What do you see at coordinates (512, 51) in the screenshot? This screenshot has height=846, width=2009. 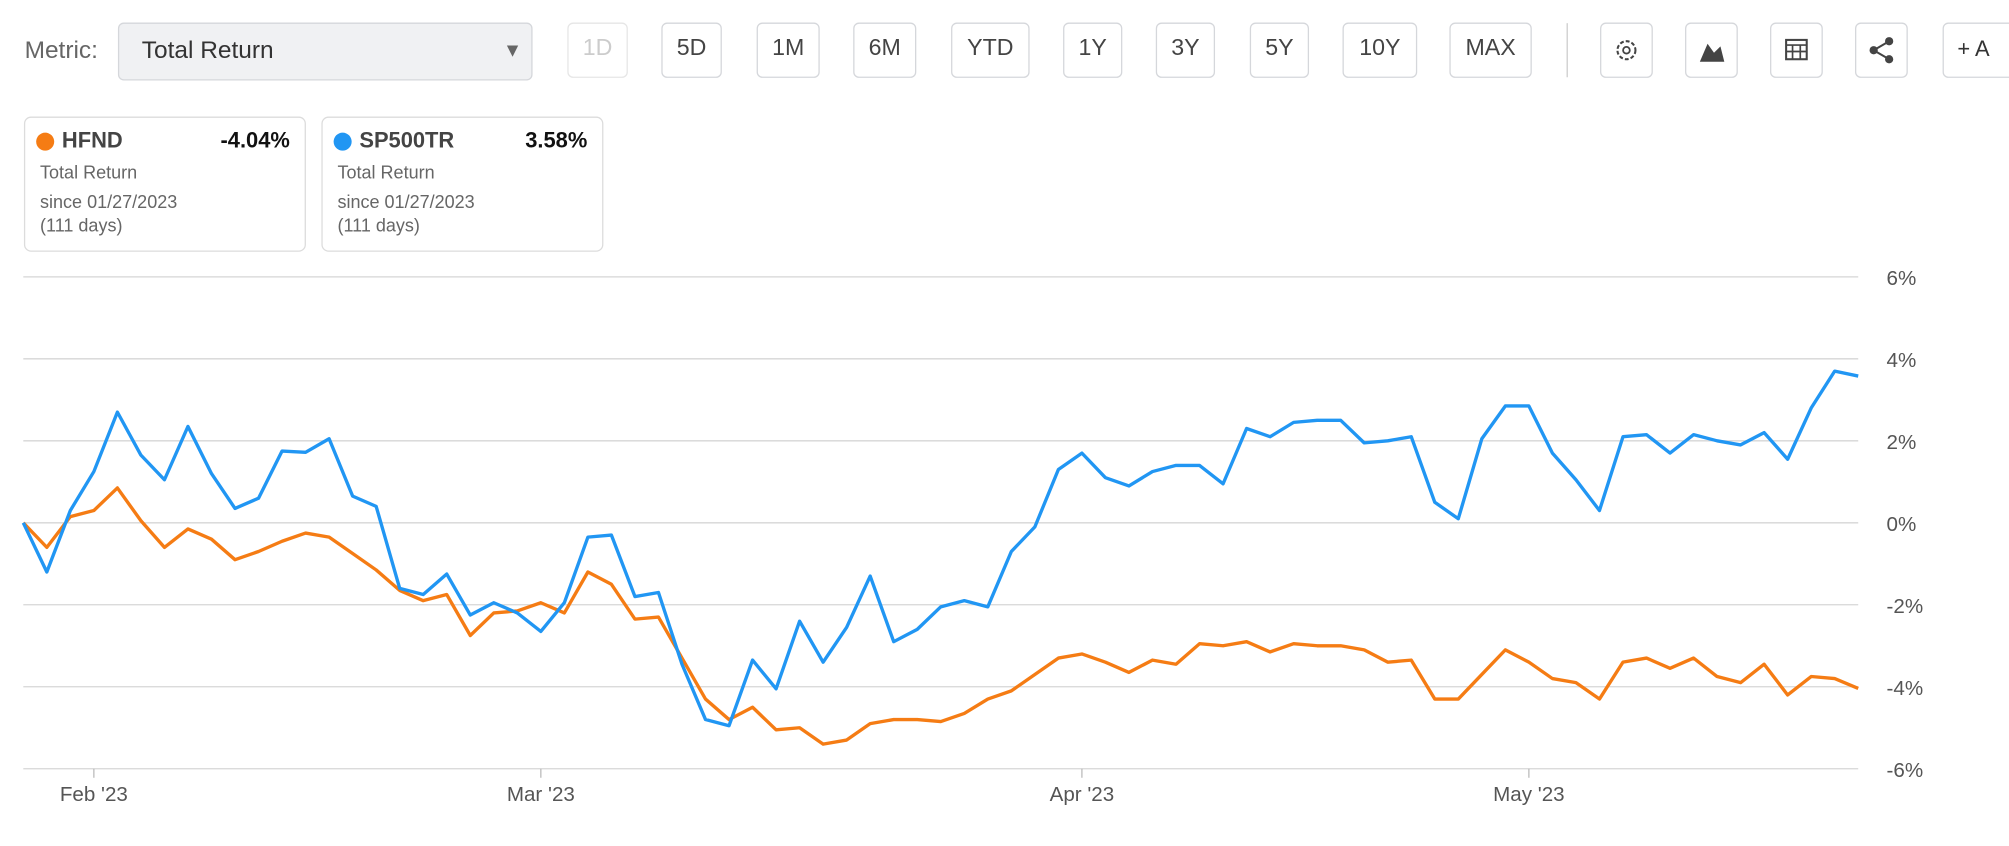 I see `dropdown-arrow: ▼` at bounding box center [512, 51].